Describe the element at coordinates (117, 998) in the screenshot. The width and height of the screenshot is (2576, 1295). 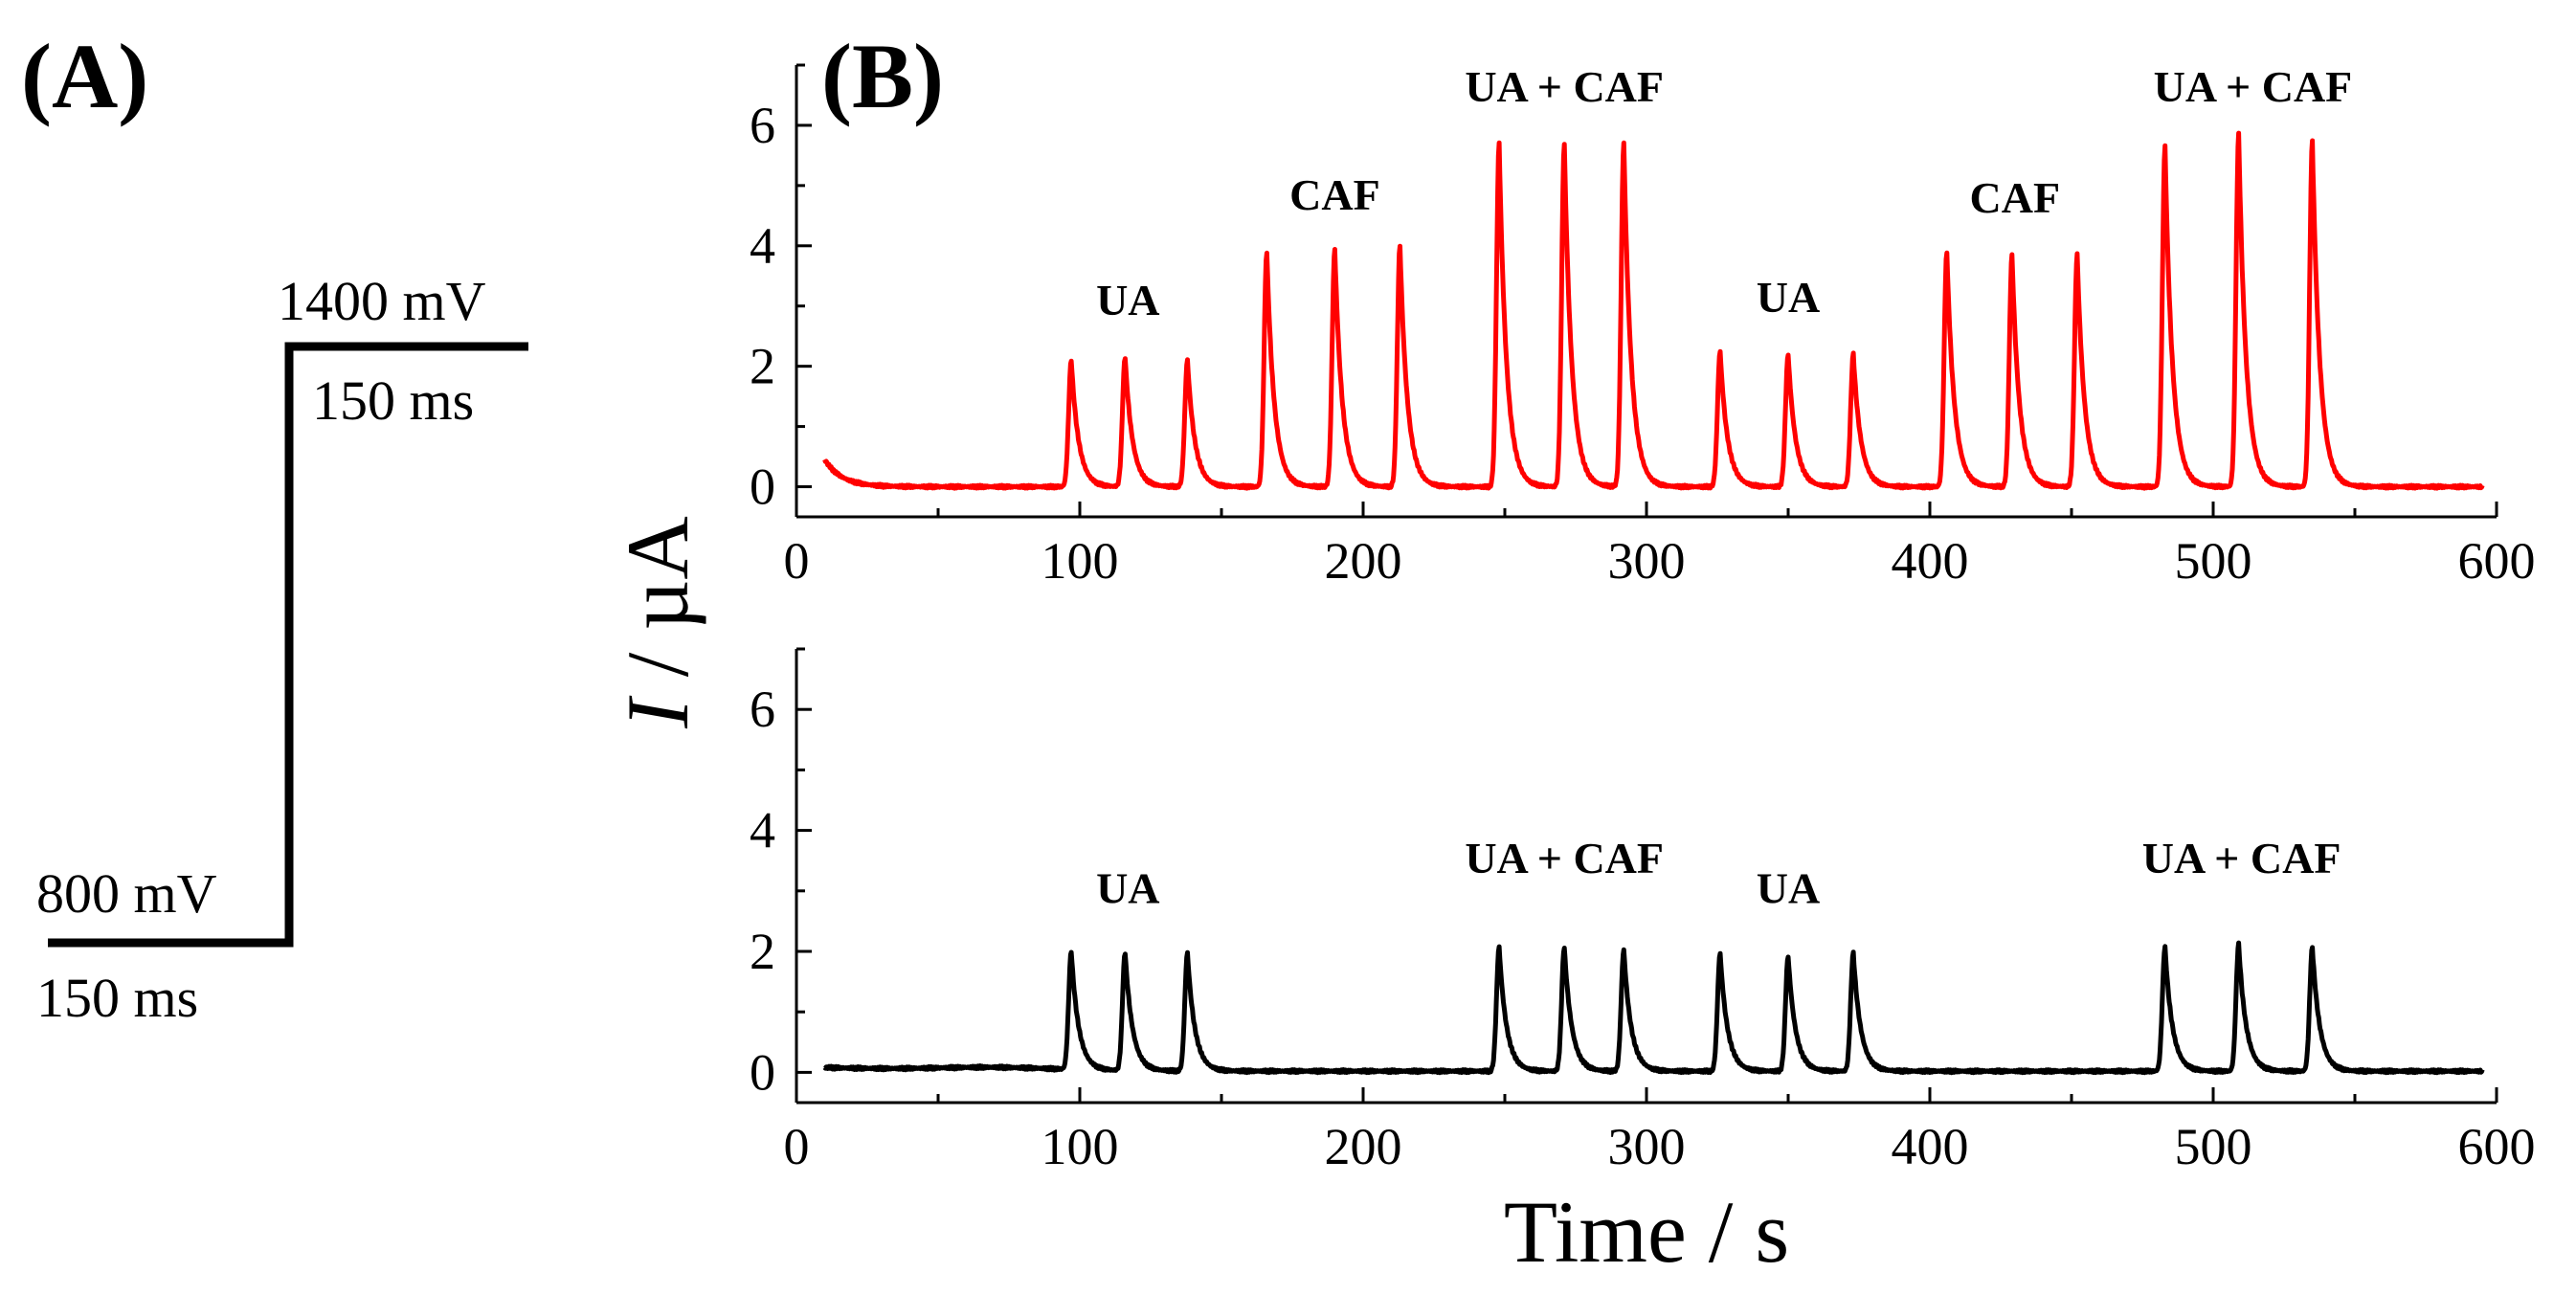
I see `low-duration-label: 150 ms` at that location.